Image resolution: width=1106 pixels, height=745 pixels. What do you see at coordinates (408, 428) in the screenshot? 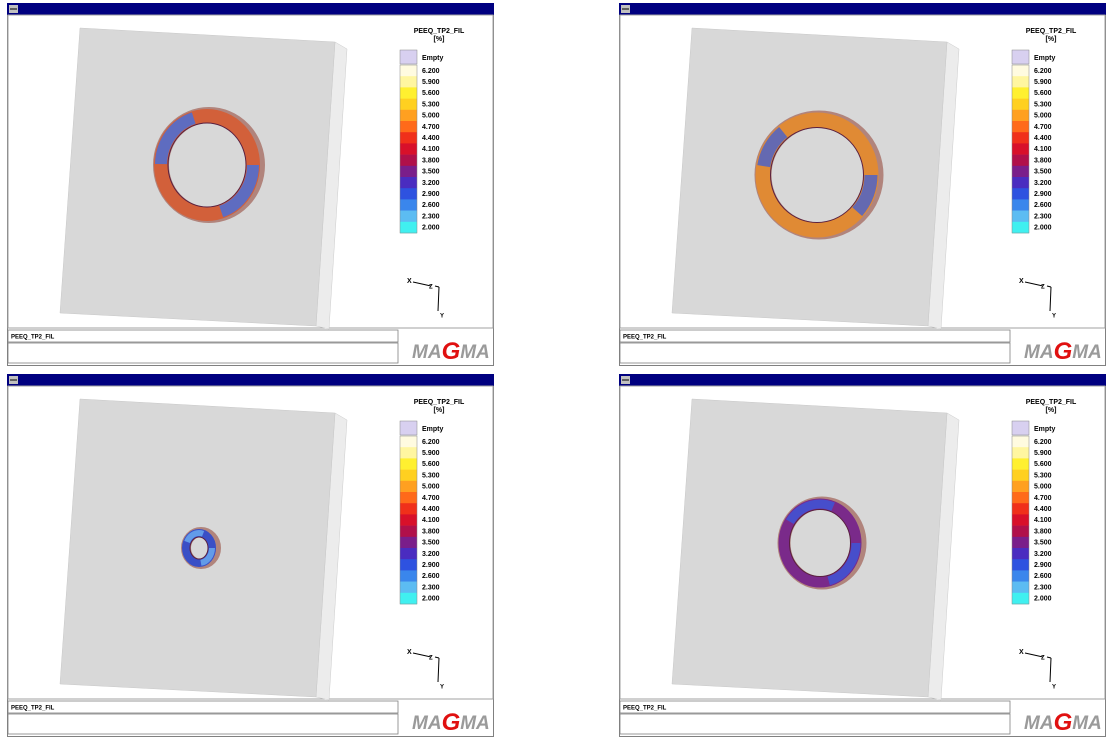
I see `legend-empty-swatch` at bounding box center [408, 428].